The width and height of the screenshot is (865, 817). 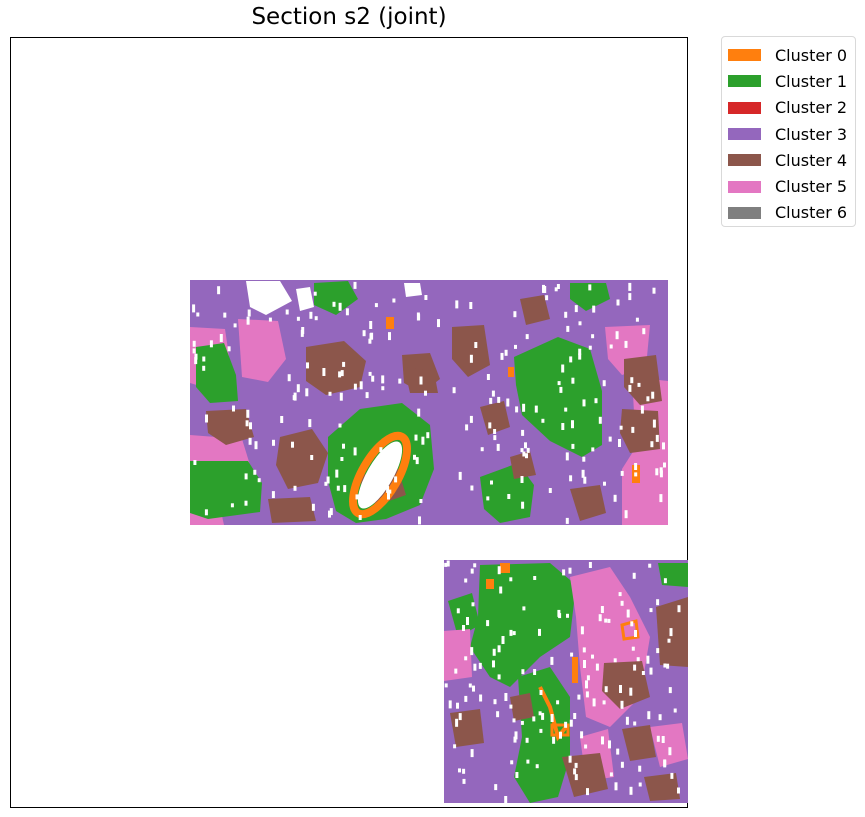 What do you see at coordinates (566, 681) in the screenshot?
I see `tissue-section-lower` at bounding box center [566, 681].